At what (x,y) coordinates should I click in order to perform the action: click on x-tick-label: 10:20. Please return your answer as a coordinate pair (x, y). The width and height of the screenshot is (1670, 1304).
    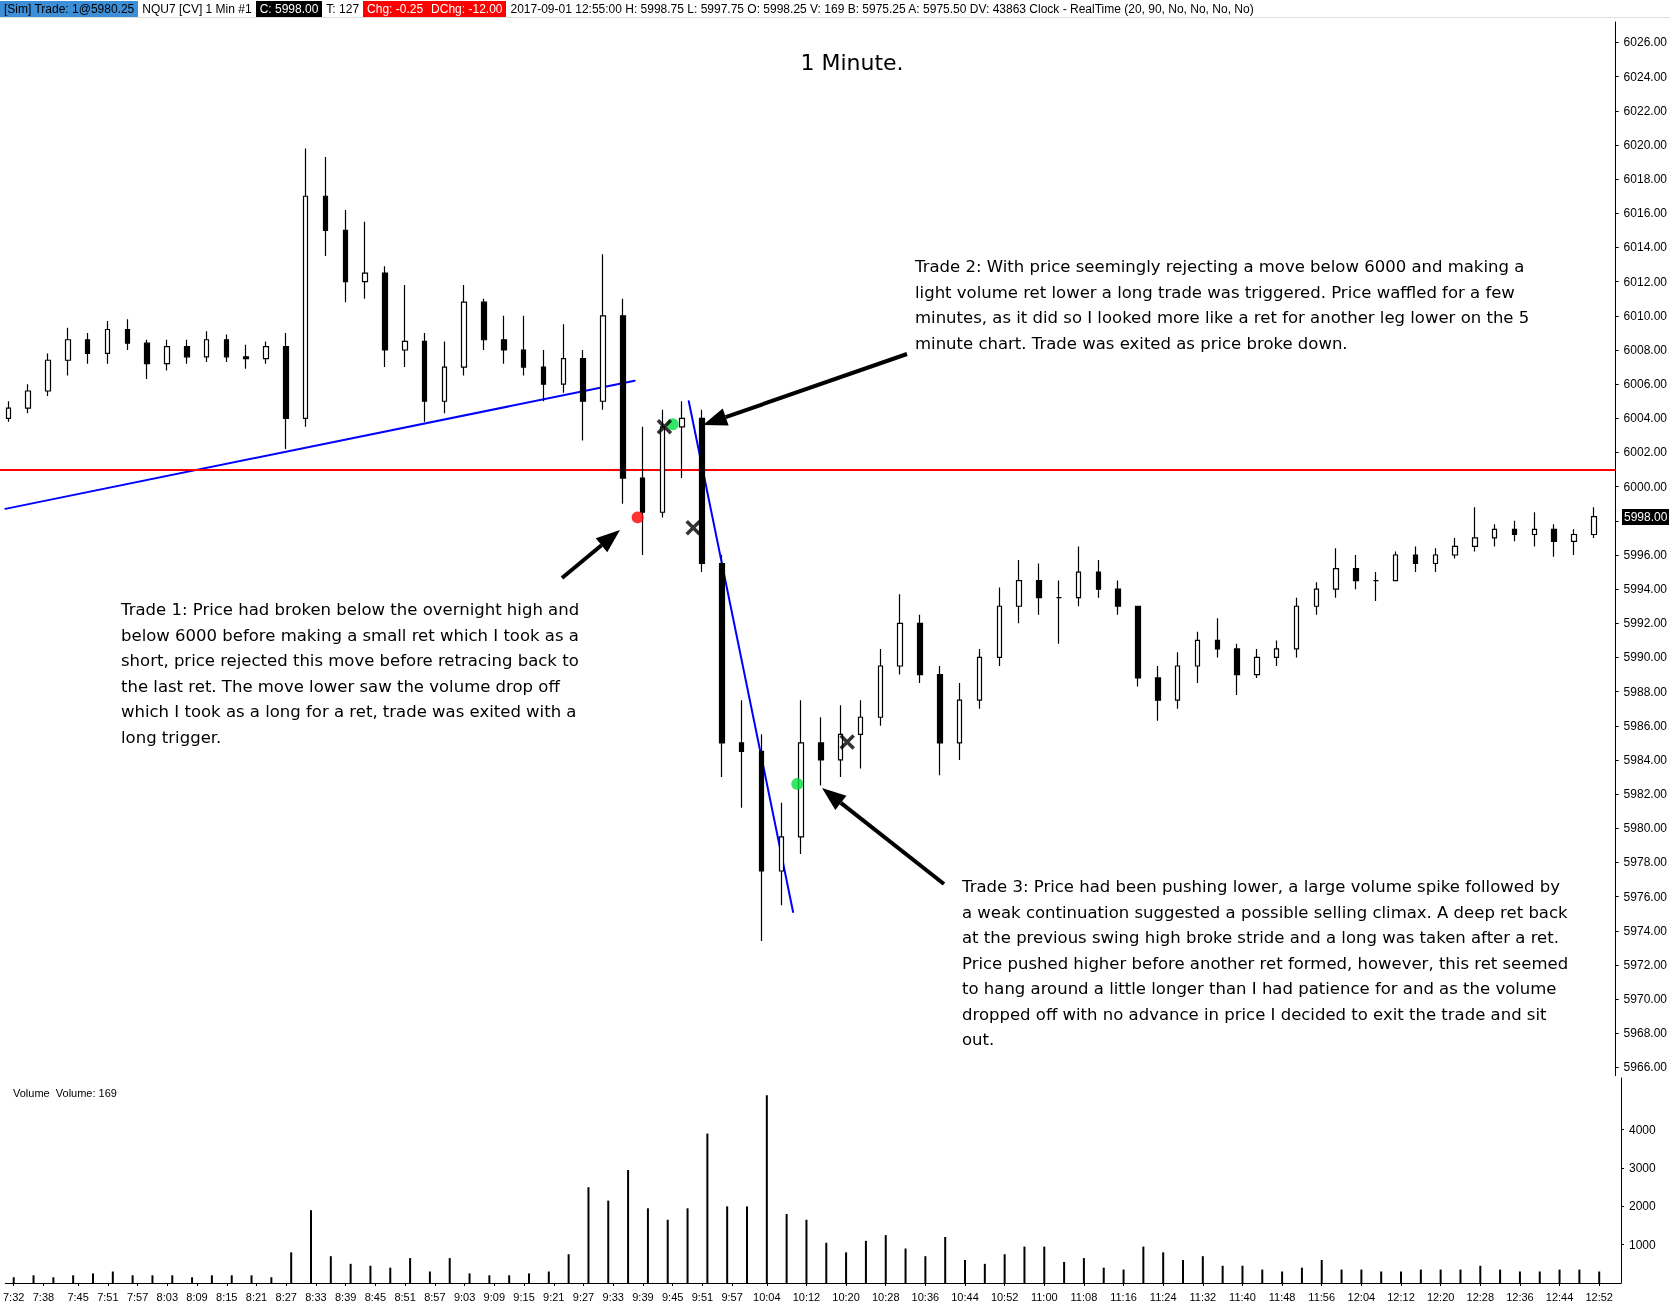
    Looking at the image, I should click on (846, 1296).